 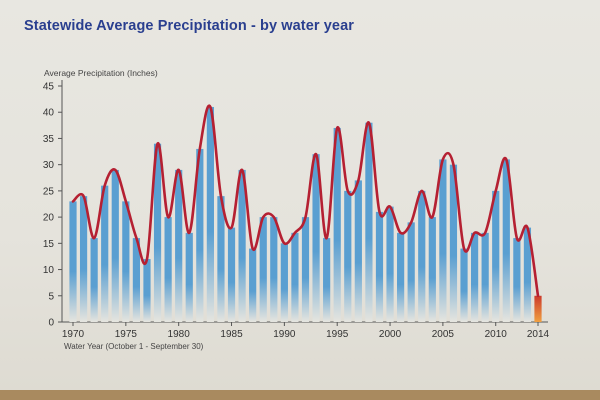 I want to click on bar-1999, so click(x=379, y=266).